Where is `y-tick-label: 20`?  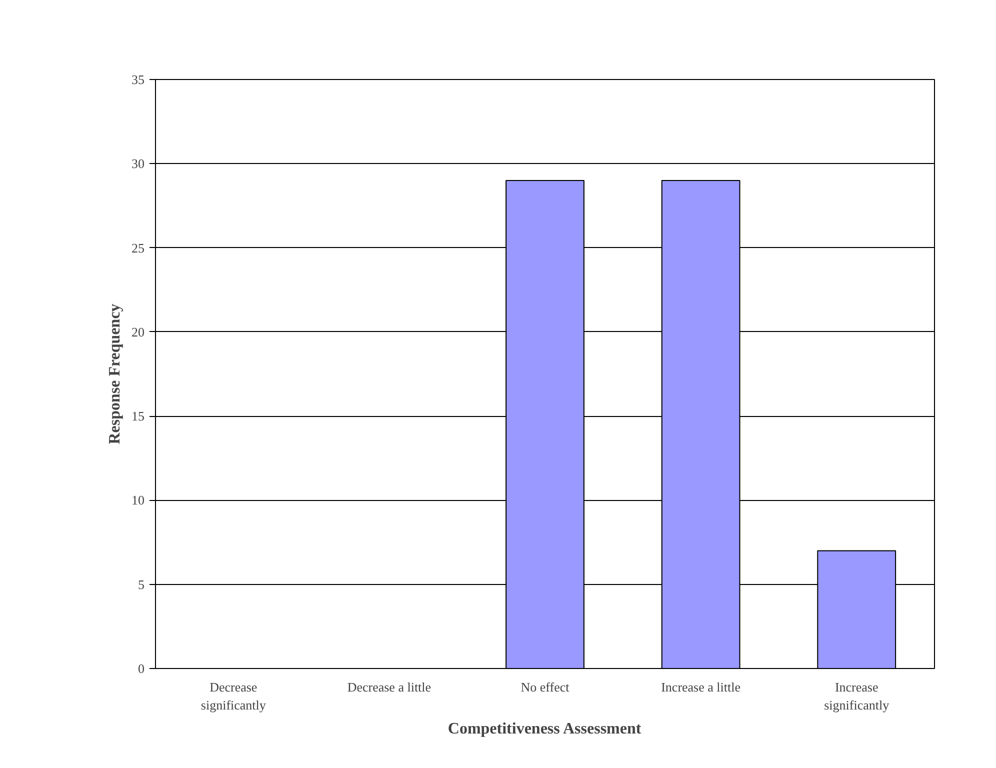
y-tick-label: 20 is located at coordinates (138, 332).